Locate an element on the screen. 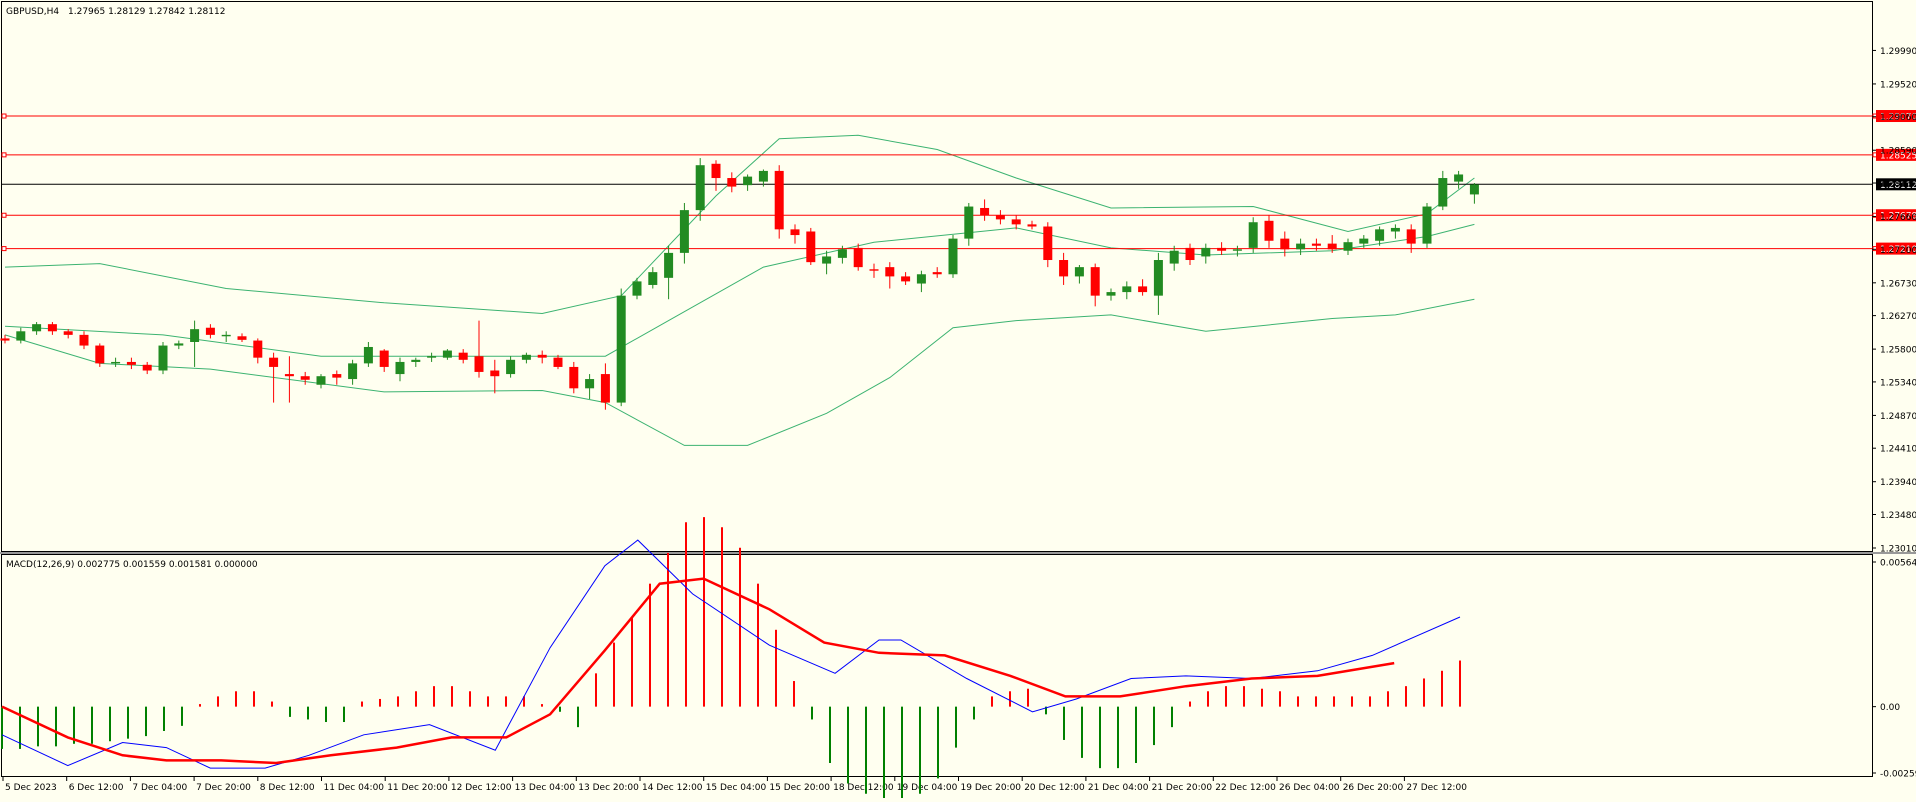 This screenshot has height=802, width=1916. price-tick-label: 1.28130 is located at coordinates (1898, 185).